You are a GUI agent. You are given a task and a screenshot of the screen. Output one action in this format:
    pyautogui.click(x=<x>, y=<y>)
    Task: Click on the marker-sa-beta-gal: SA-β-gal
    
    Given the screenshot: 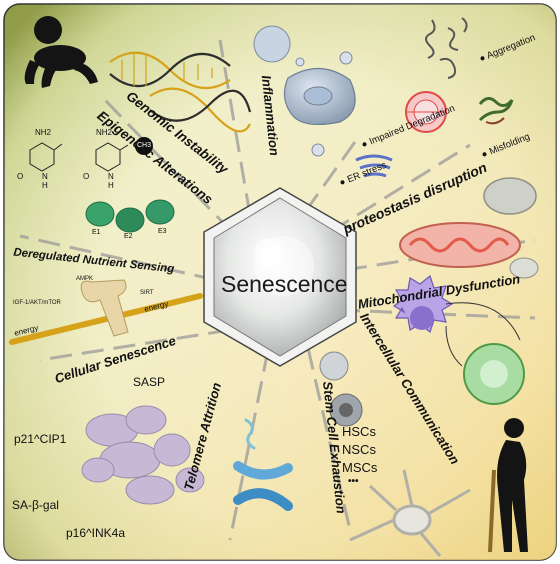 What is the action you would take?
    pyautogui.click(x=35, y=505)
    